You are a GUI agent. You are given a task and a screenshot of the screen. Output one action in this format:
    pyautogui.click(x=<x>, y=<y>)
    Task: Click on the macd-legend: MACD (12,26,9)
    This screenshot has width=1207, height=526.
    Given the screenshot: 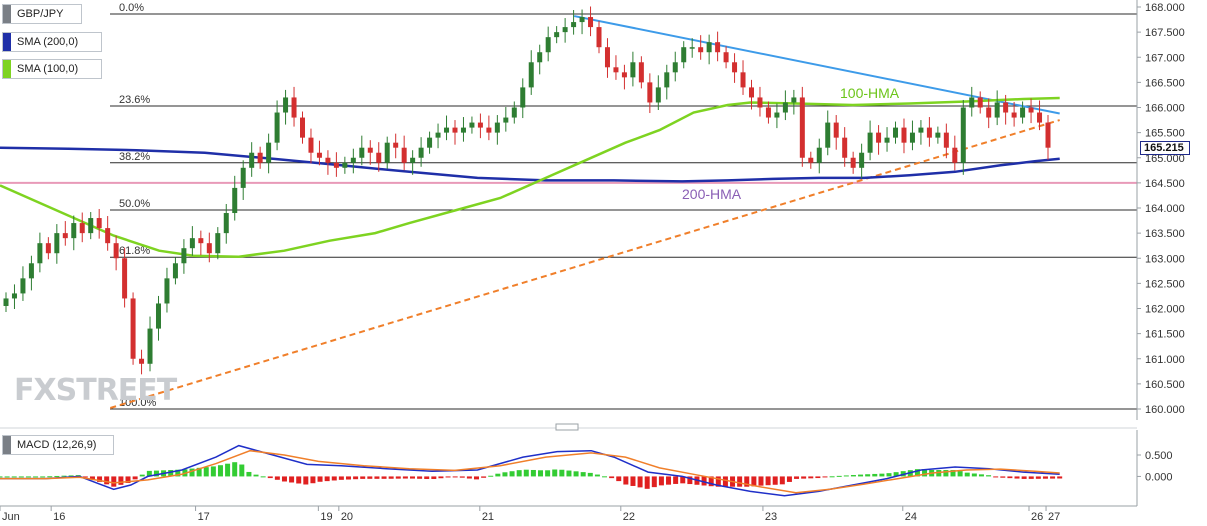 What is the action you would take?
    pyautogui.click(x=58, y=445)
    